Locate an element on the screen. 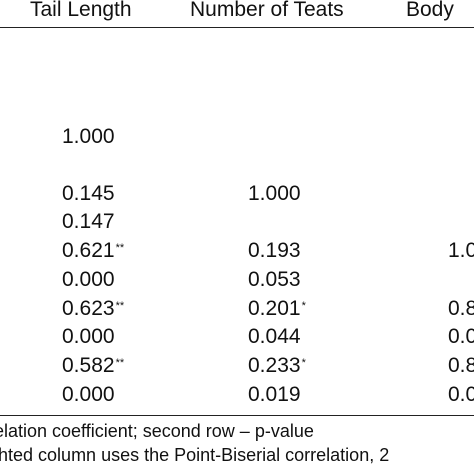  cell-value: 0.623 is located at coordinates (88, 308).